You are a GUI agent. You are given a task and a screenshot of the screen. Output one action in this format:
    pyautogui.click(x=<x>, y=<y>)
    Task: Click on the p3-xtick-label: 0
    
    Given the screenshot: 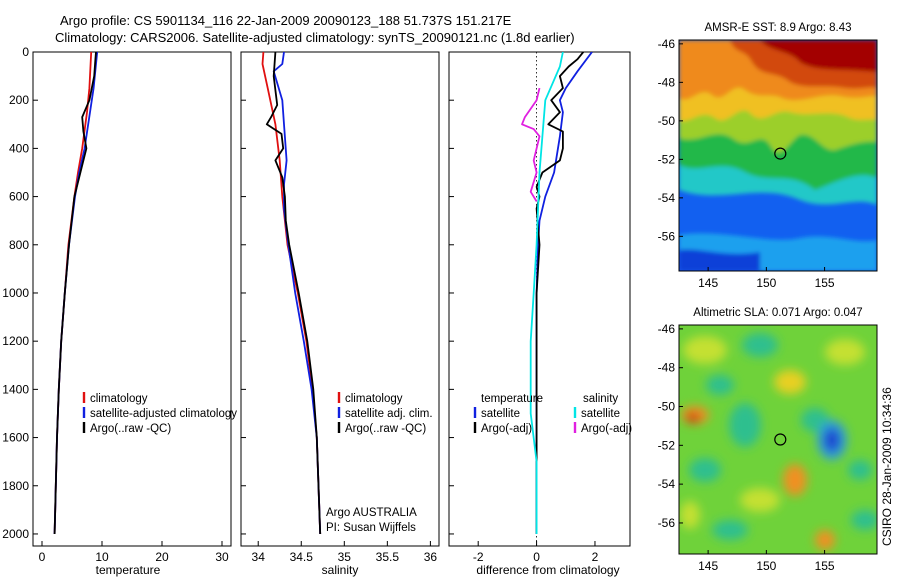 What is the action you would take?
    pyautogui.click(x=536, y=557)
    